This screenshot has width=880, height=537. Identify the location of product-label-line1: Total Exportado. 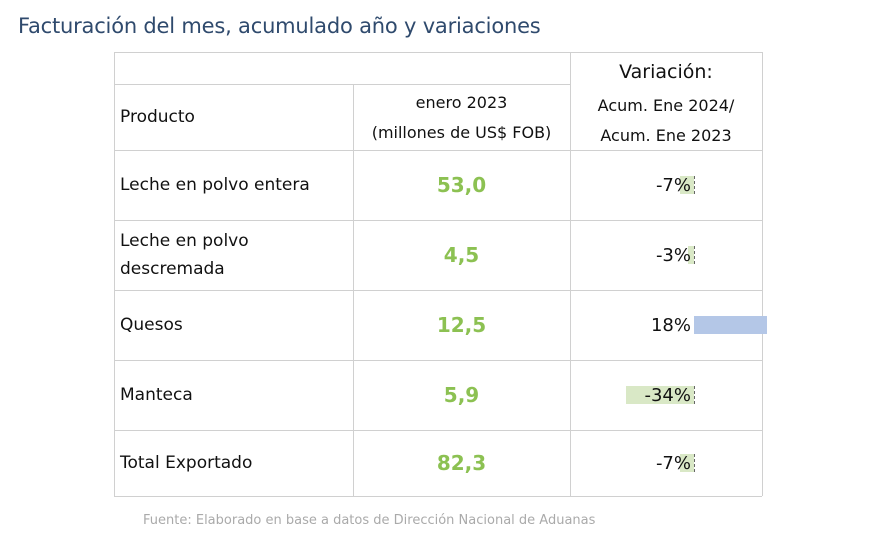
(186, 463).